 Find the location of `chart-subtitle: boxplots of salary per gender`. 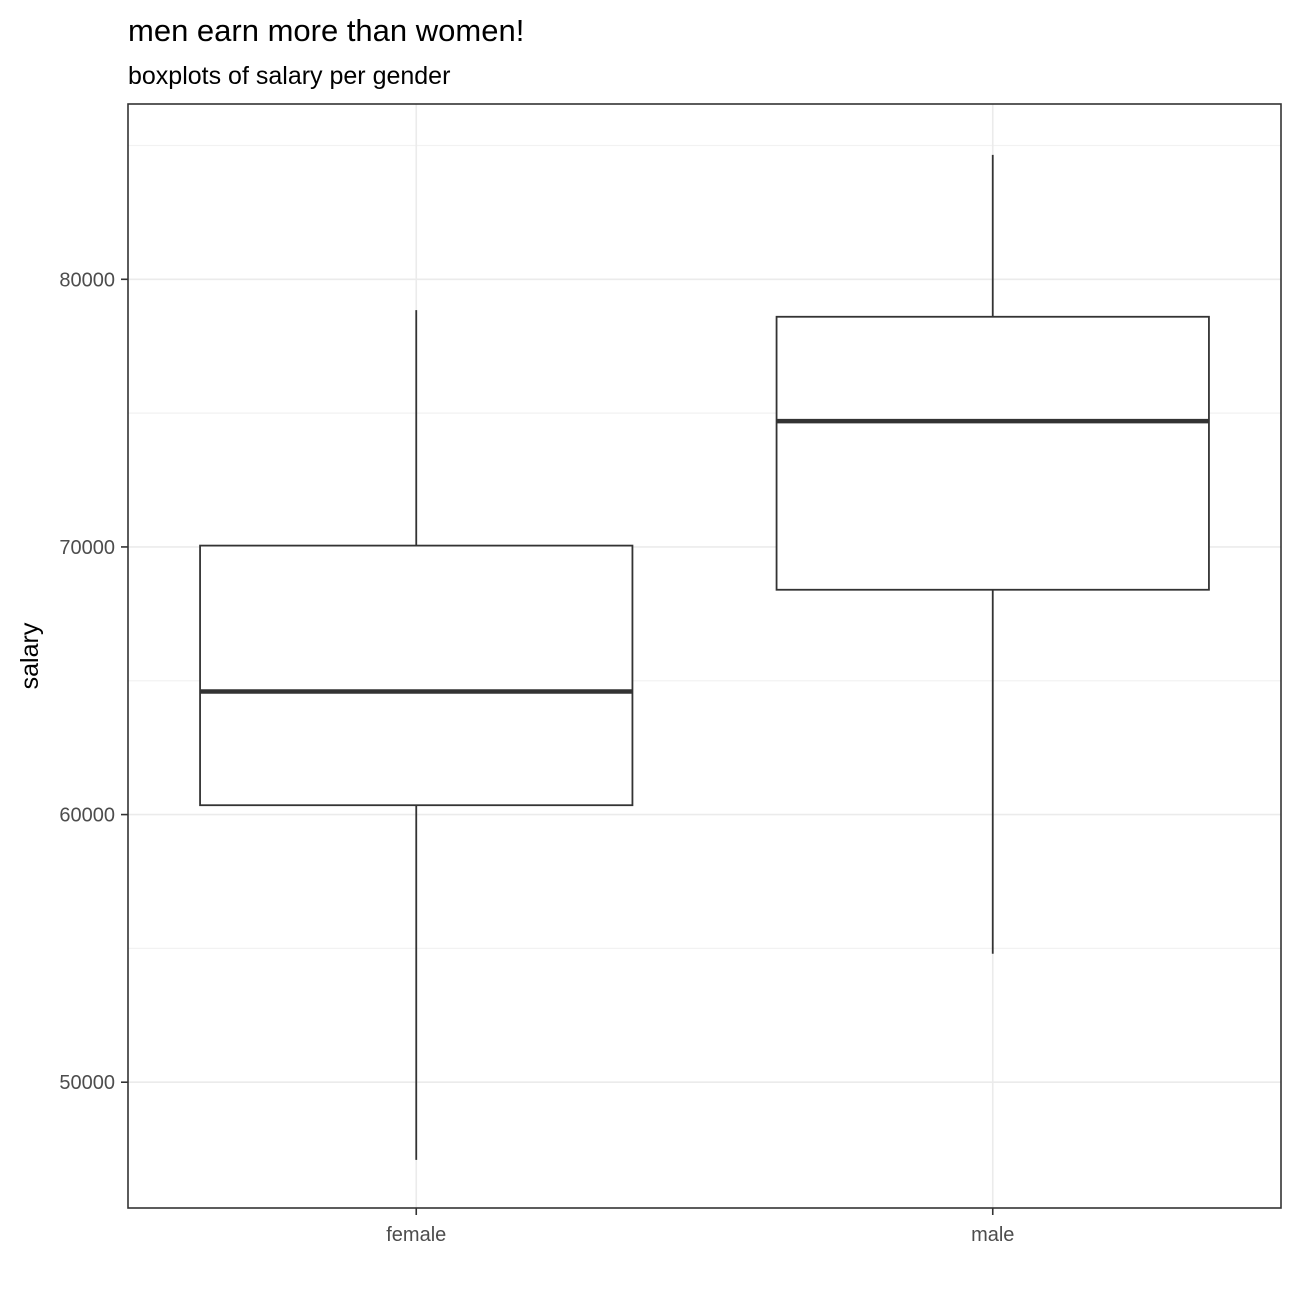

chart-subtitle: boxplots of salary per gender is located at coordinates (289, 76).